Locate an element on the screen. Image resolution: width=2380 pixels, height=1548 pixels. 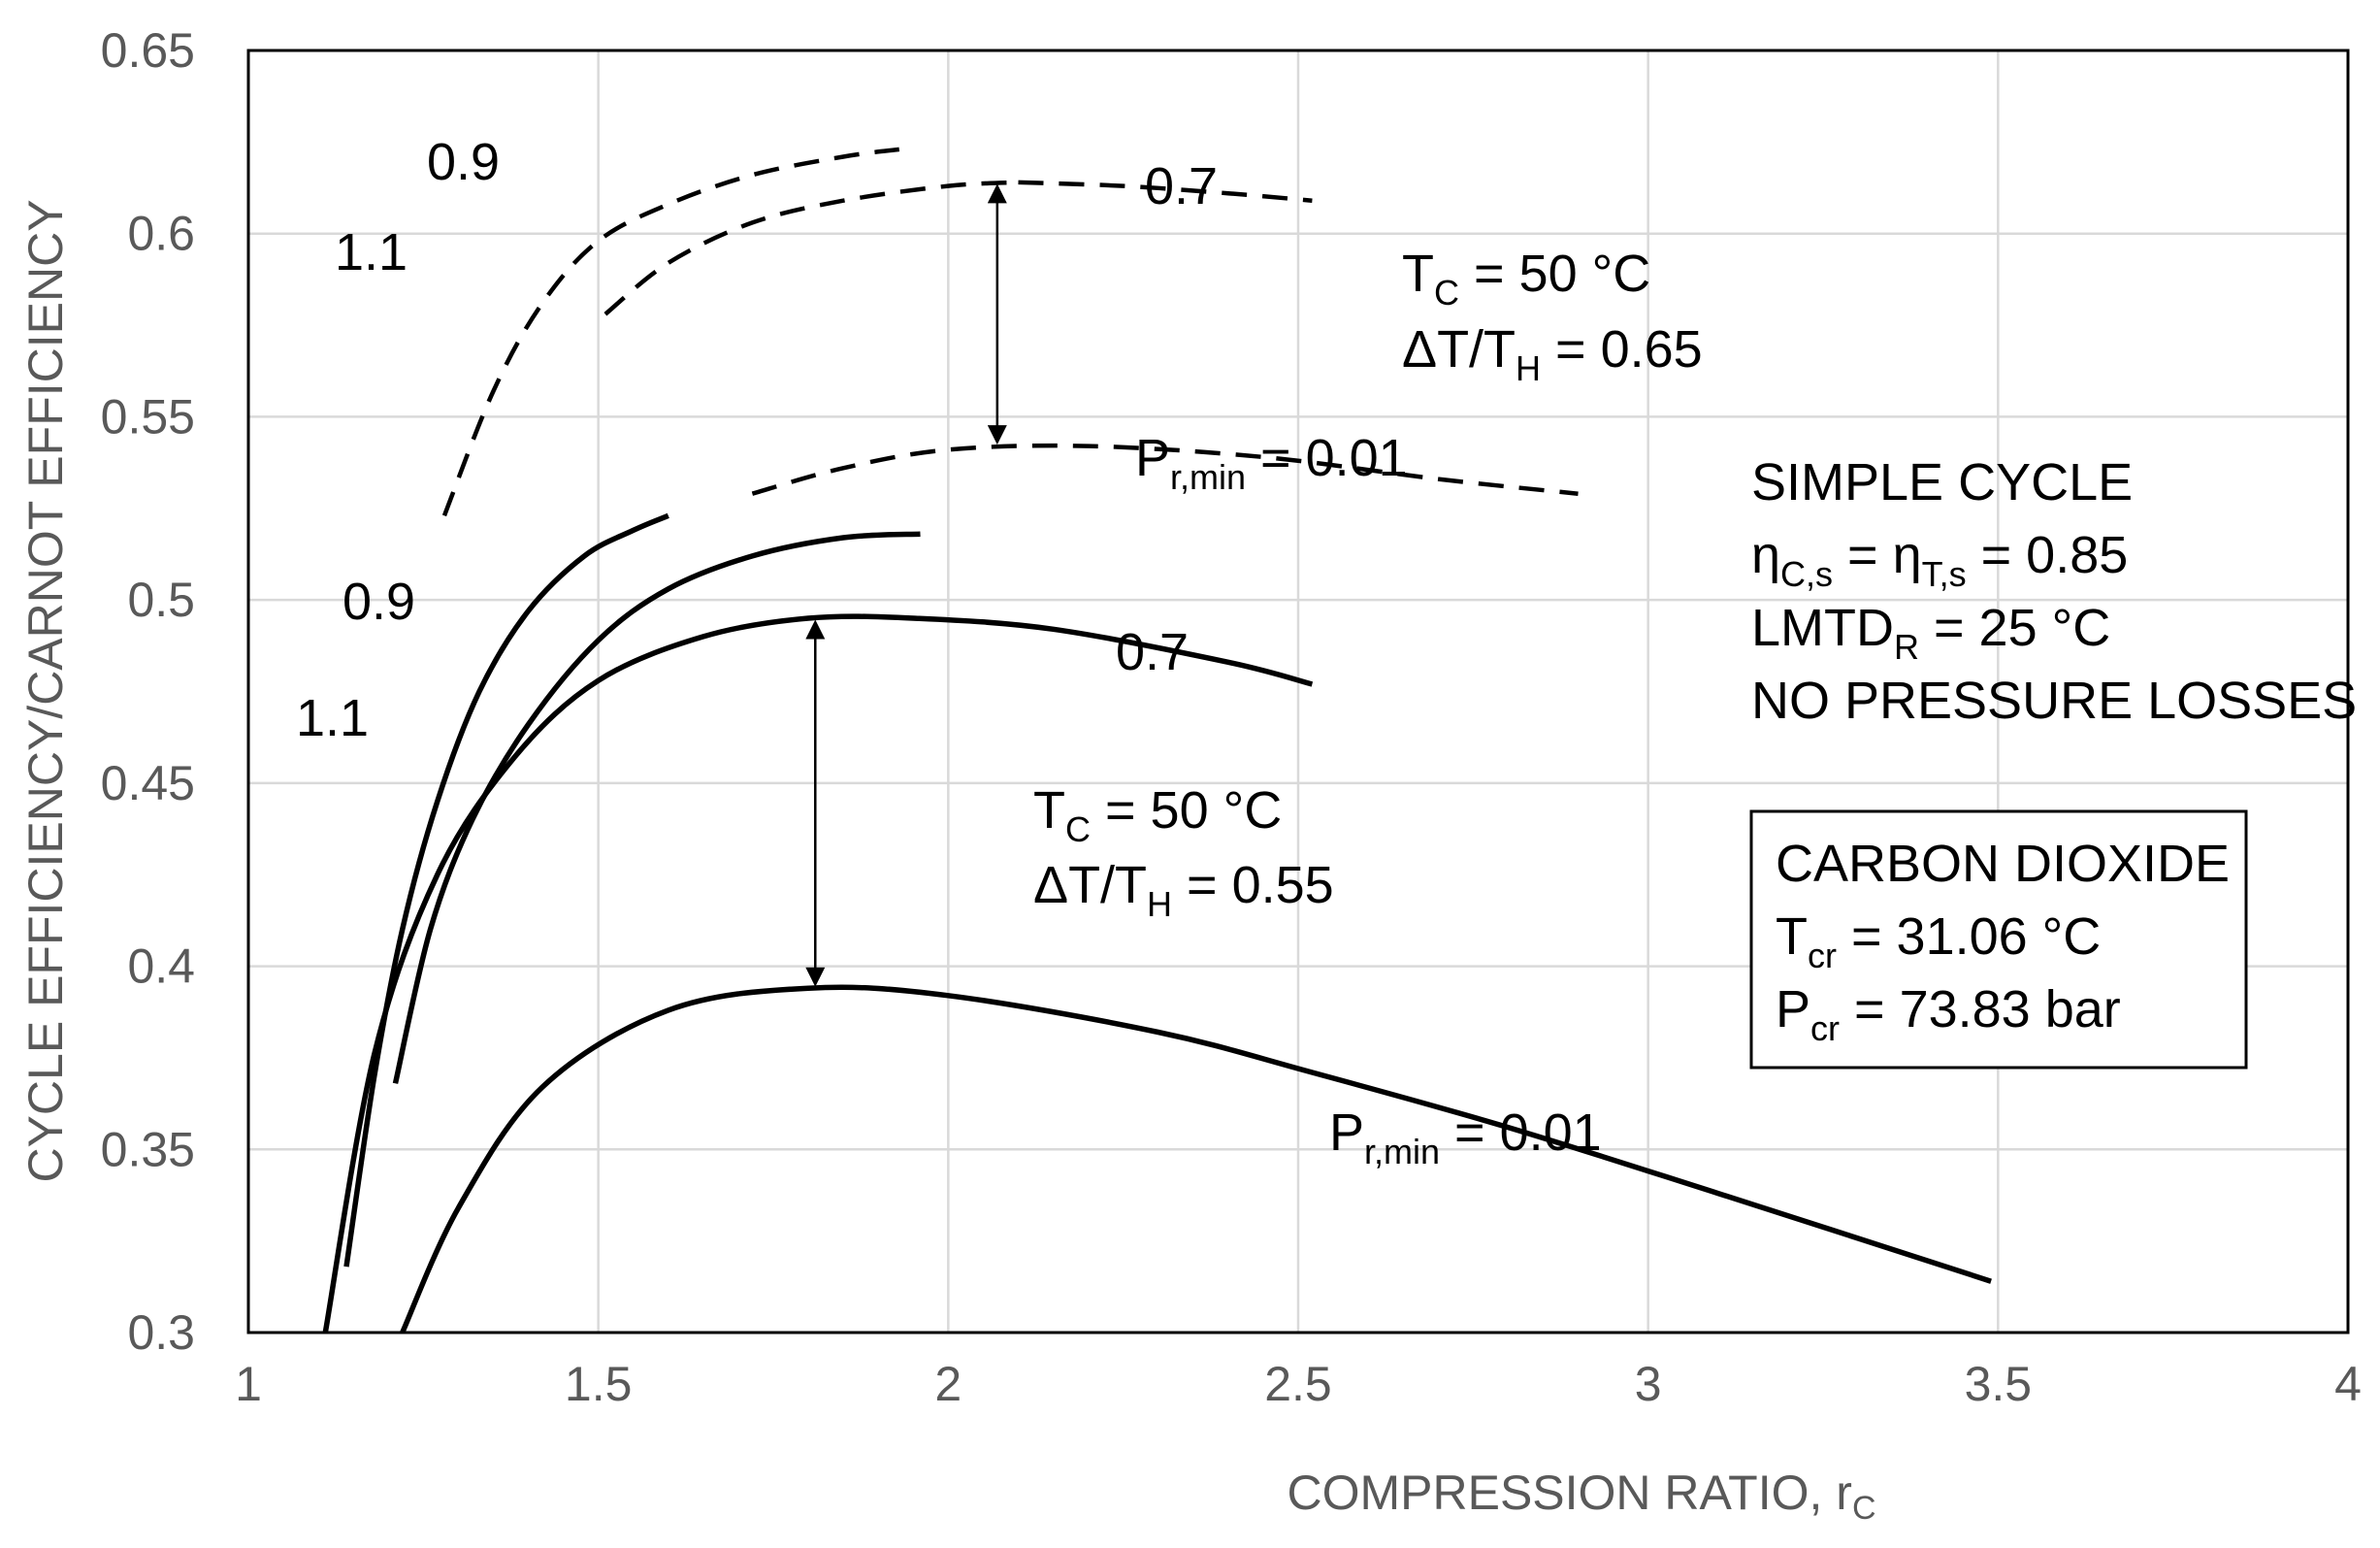
label-lower-0.9: 0.9 is located at coordinates (378, 602).